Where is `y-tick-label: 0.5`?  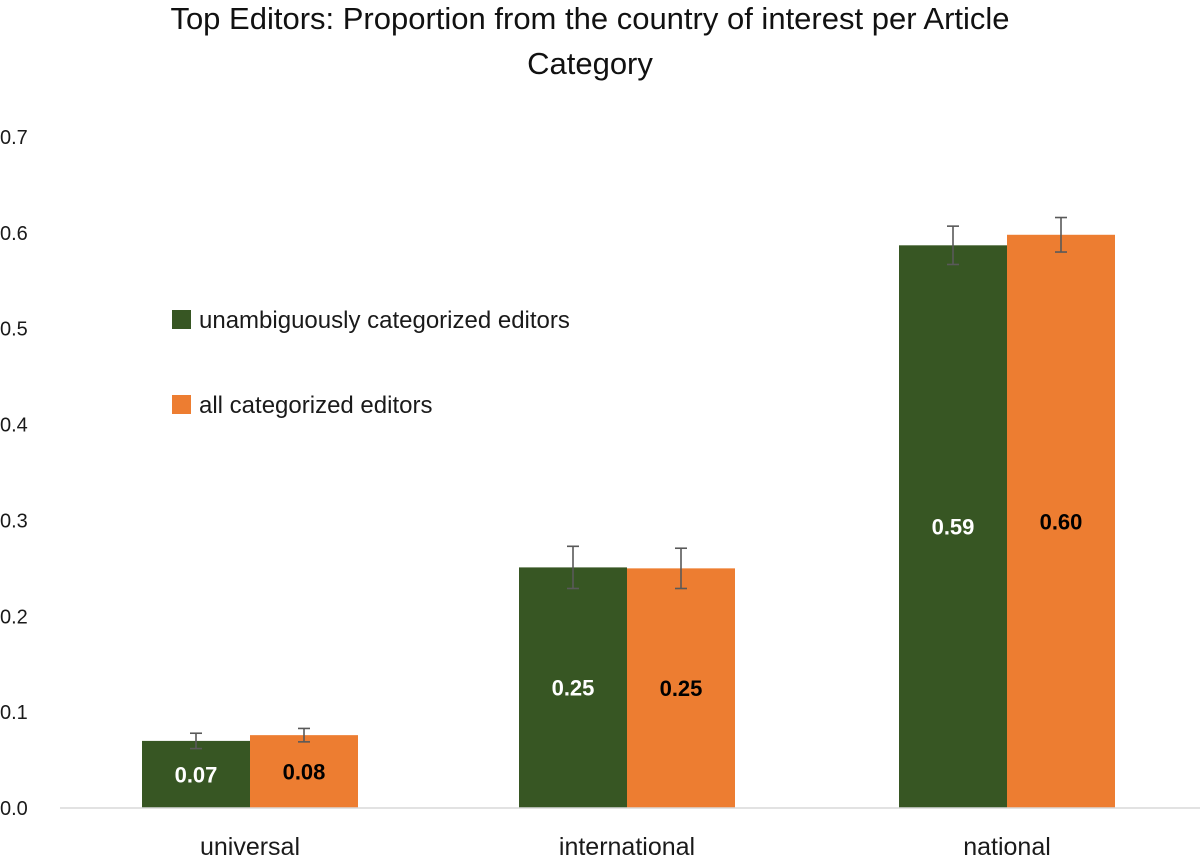 y-tick-label: 0.5 is located at coordinates (14, 330).